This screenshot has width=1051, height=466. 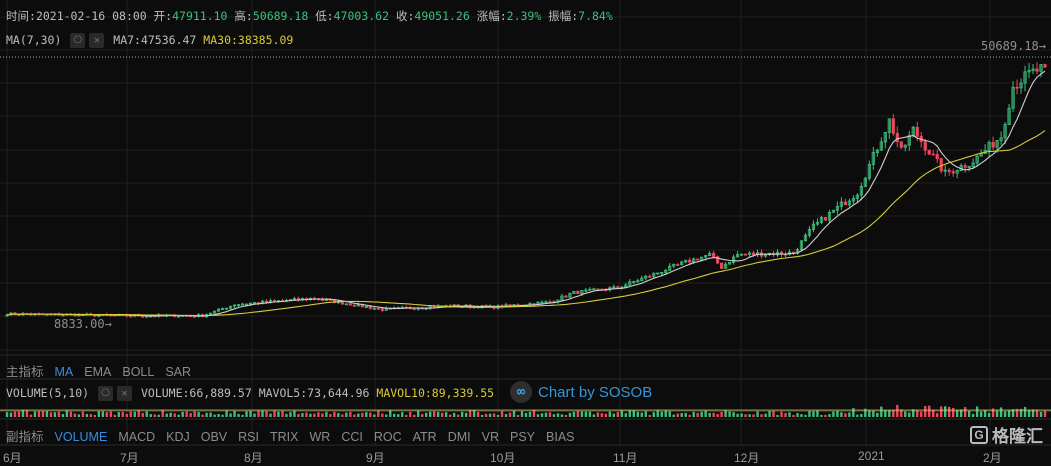 I want to click on tab-kdj: KDJ, so click(x=178, y=437).